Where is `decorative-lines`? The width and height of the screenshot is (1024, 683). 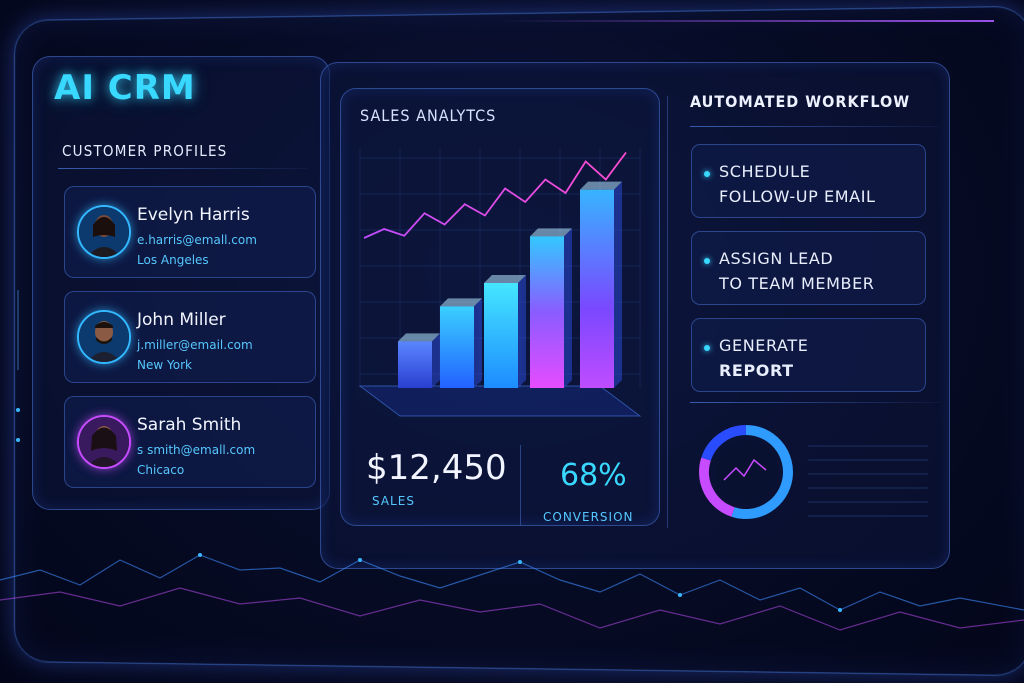 decorative-lines is located at coordinates (868, 481).